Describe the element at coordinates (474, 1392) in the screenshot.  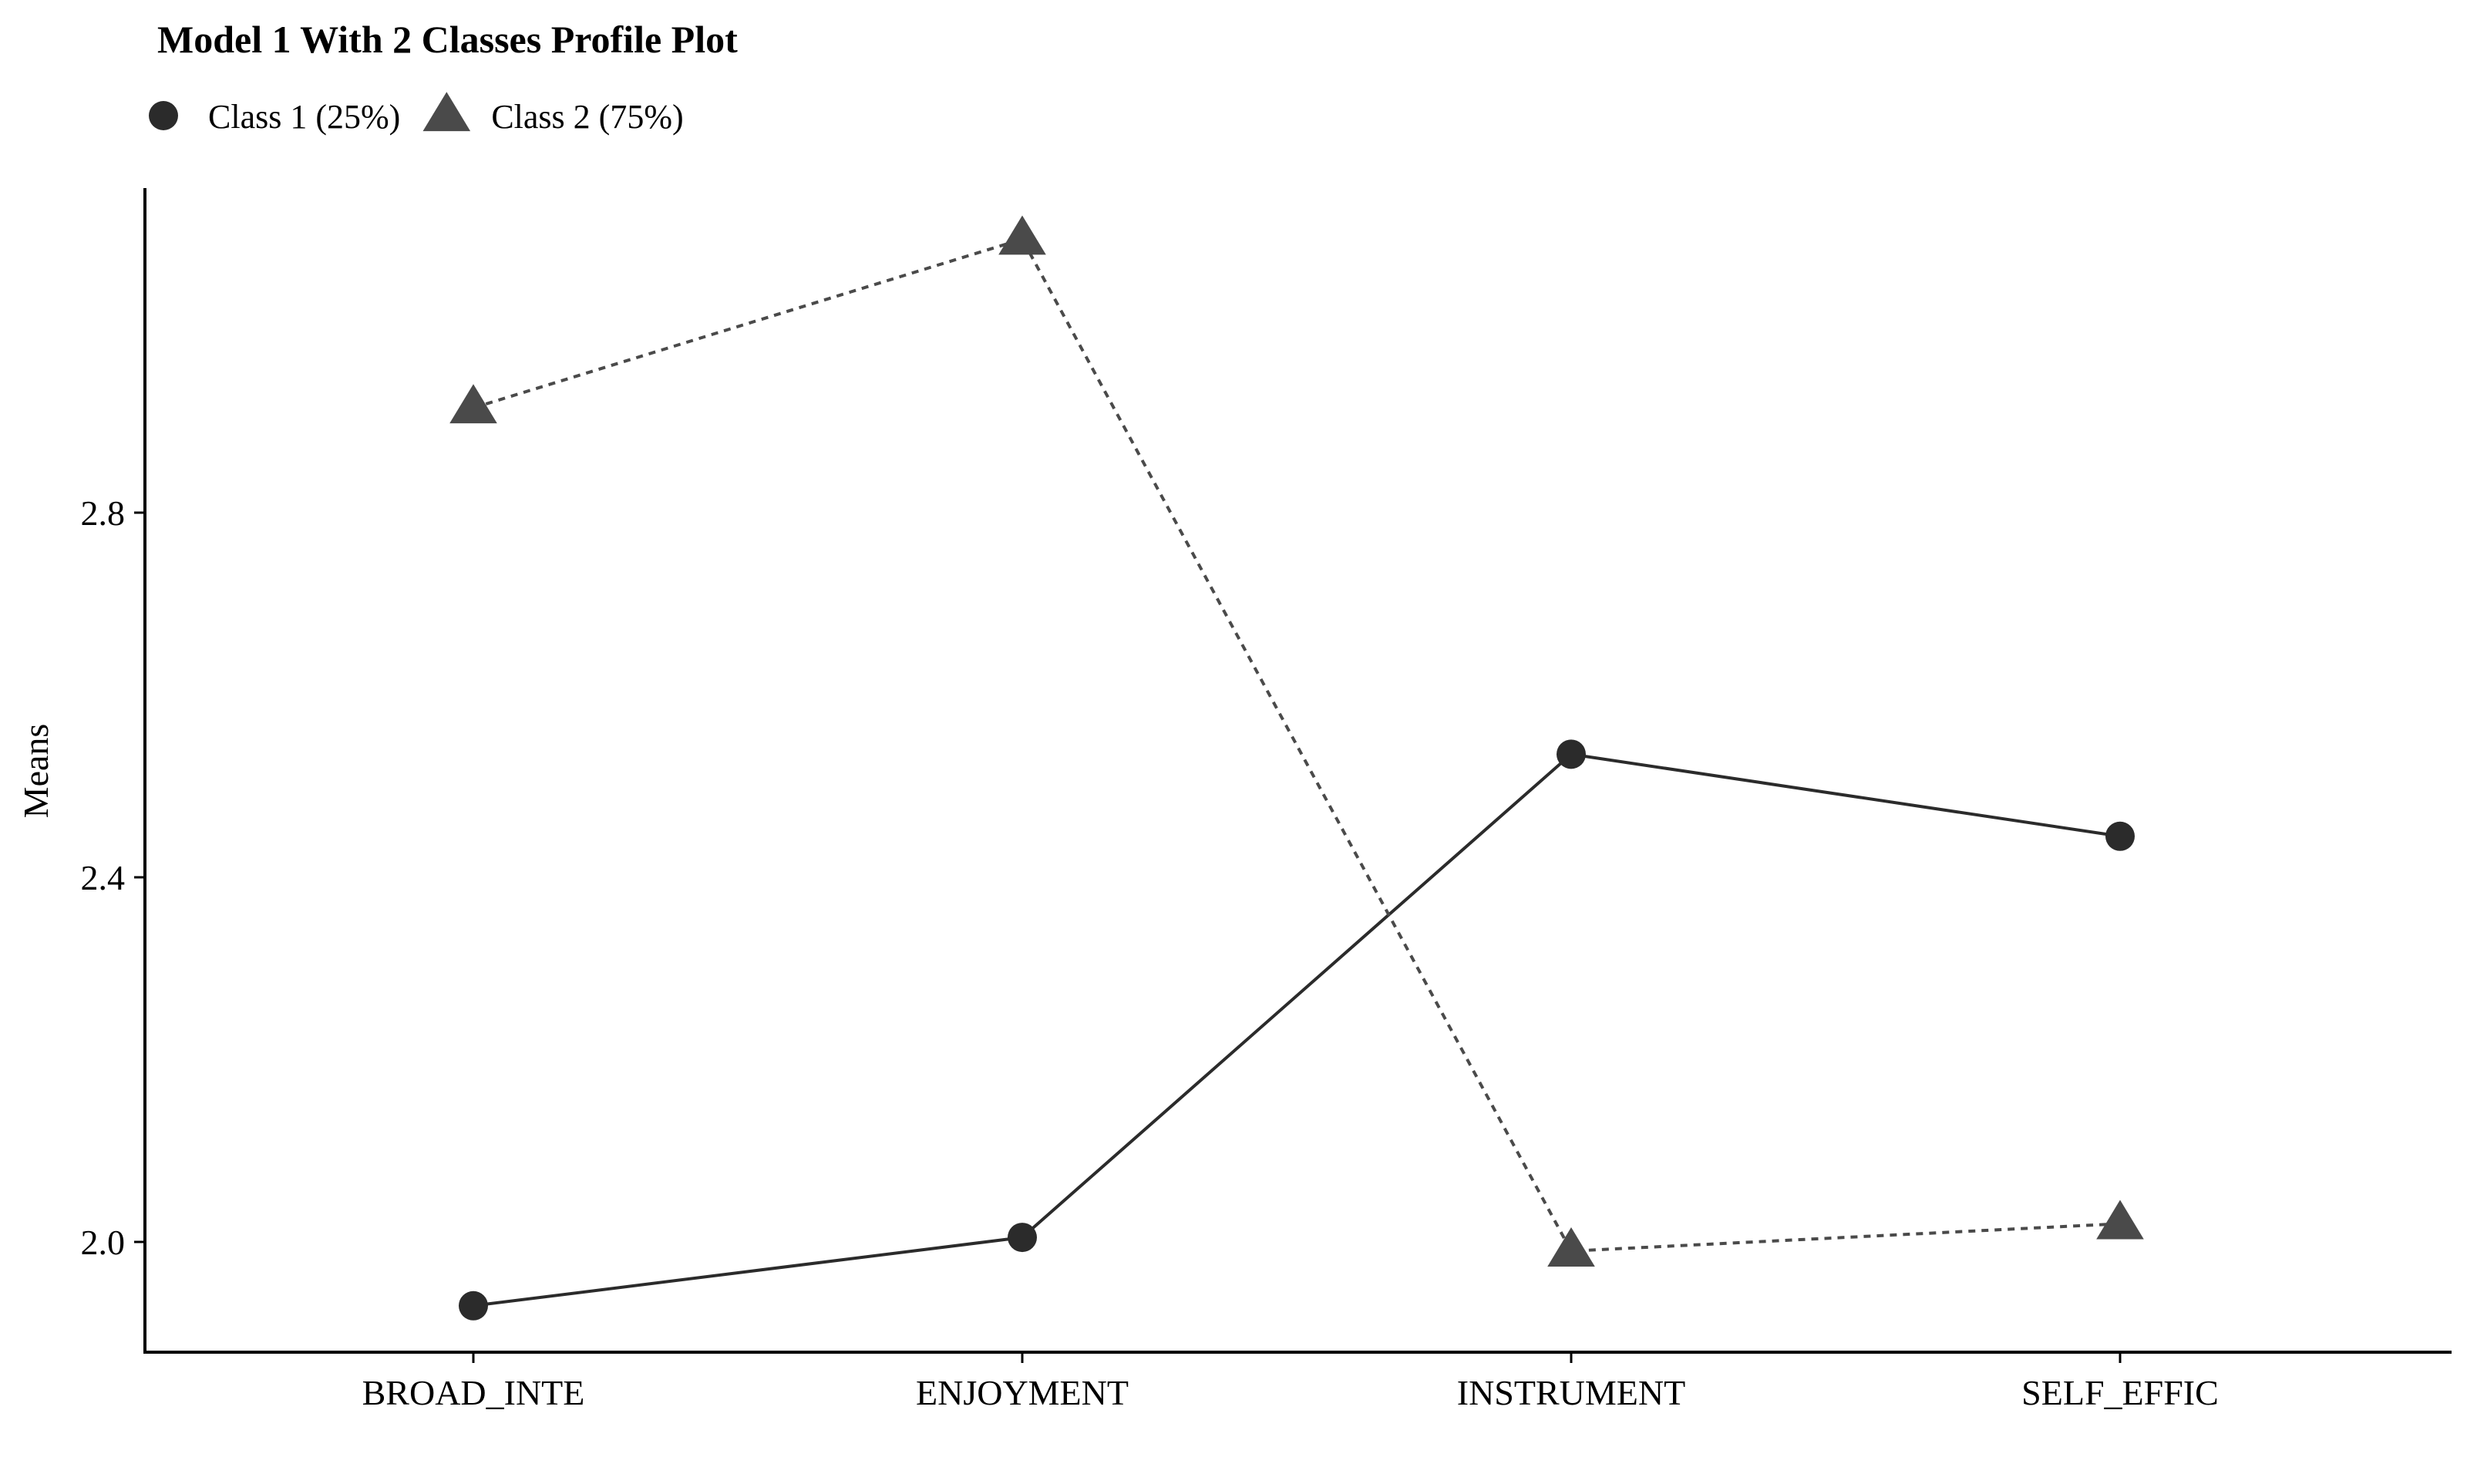
I see `x-tick-label: BROAD_INTE` at that location.